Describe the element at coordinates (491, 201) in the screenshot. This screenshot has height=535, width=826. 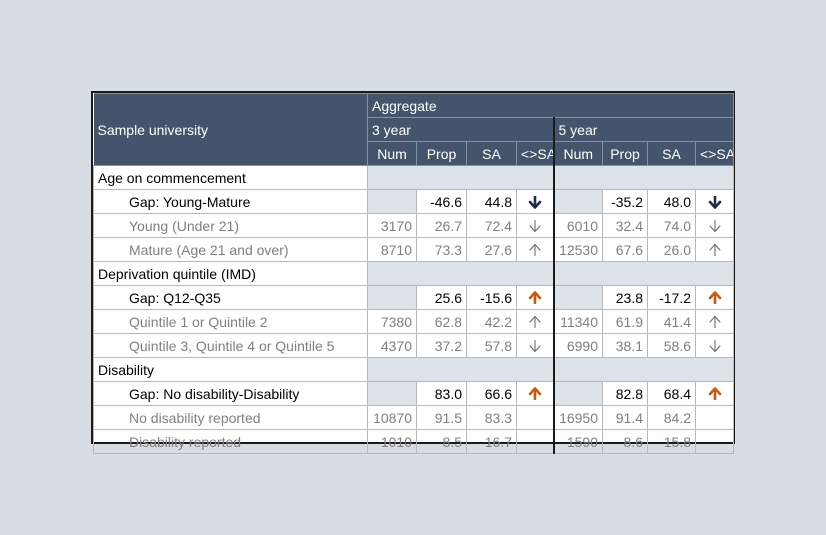
I see `sa-cell: 44.8` at that location.